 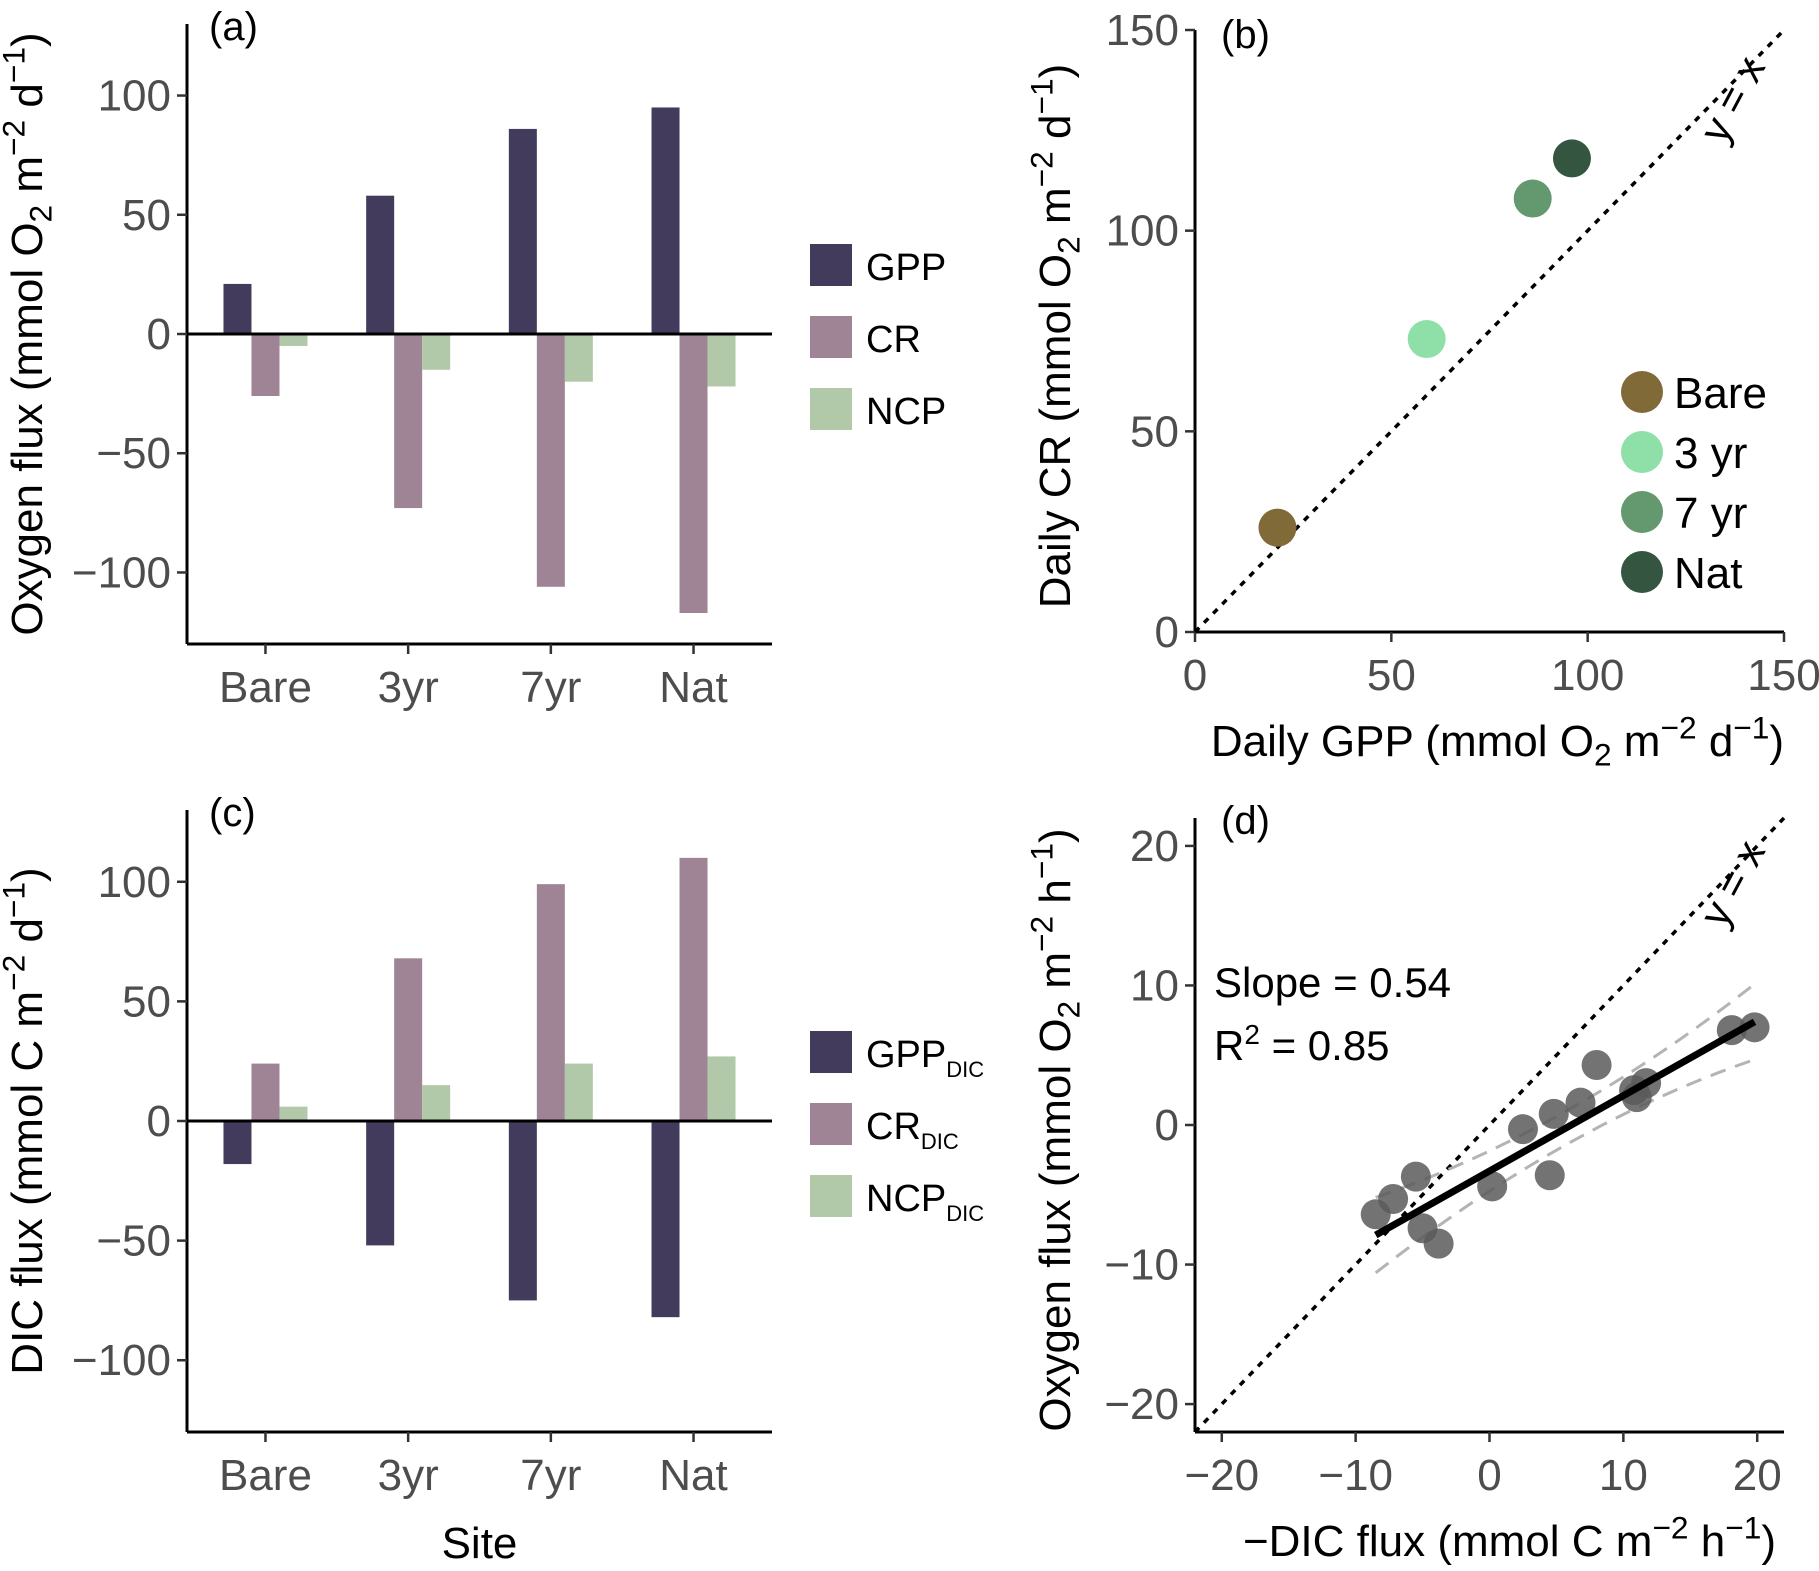 What do you see at coordinates (29, 333) in the screenshot?
I see `y-axis-label: Oxygen flux (mmol O2 m−2 d−1)` at bounding box center [29, 333].